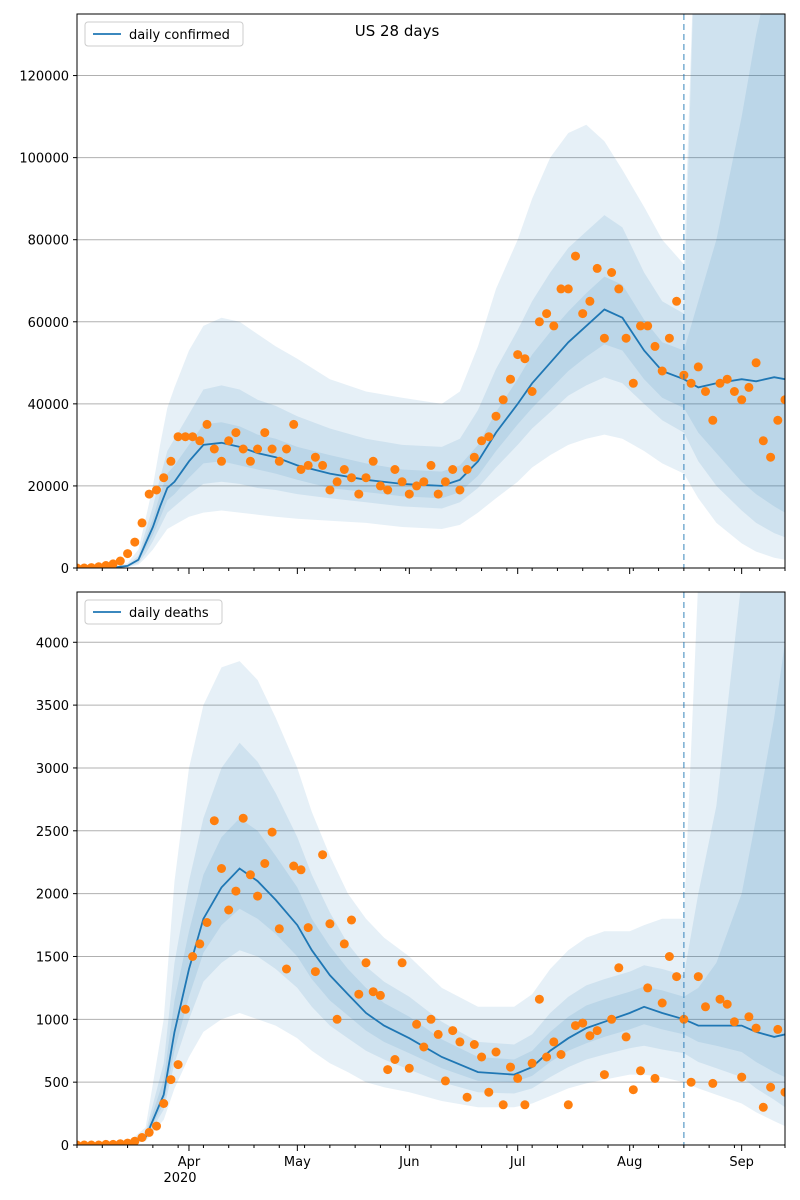  Describe the element at coordinates (65, 569) in the screenshot. I see `y-tick-label: 0` at that location.